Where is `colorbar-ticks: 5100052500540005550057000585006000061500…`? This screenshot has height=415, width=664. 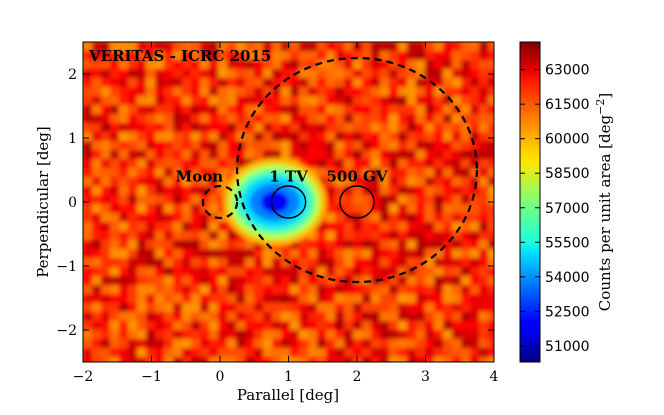
colorbar-ticks: 5100052500540005550057000585006000061500… is located at coordinates (555, 209).